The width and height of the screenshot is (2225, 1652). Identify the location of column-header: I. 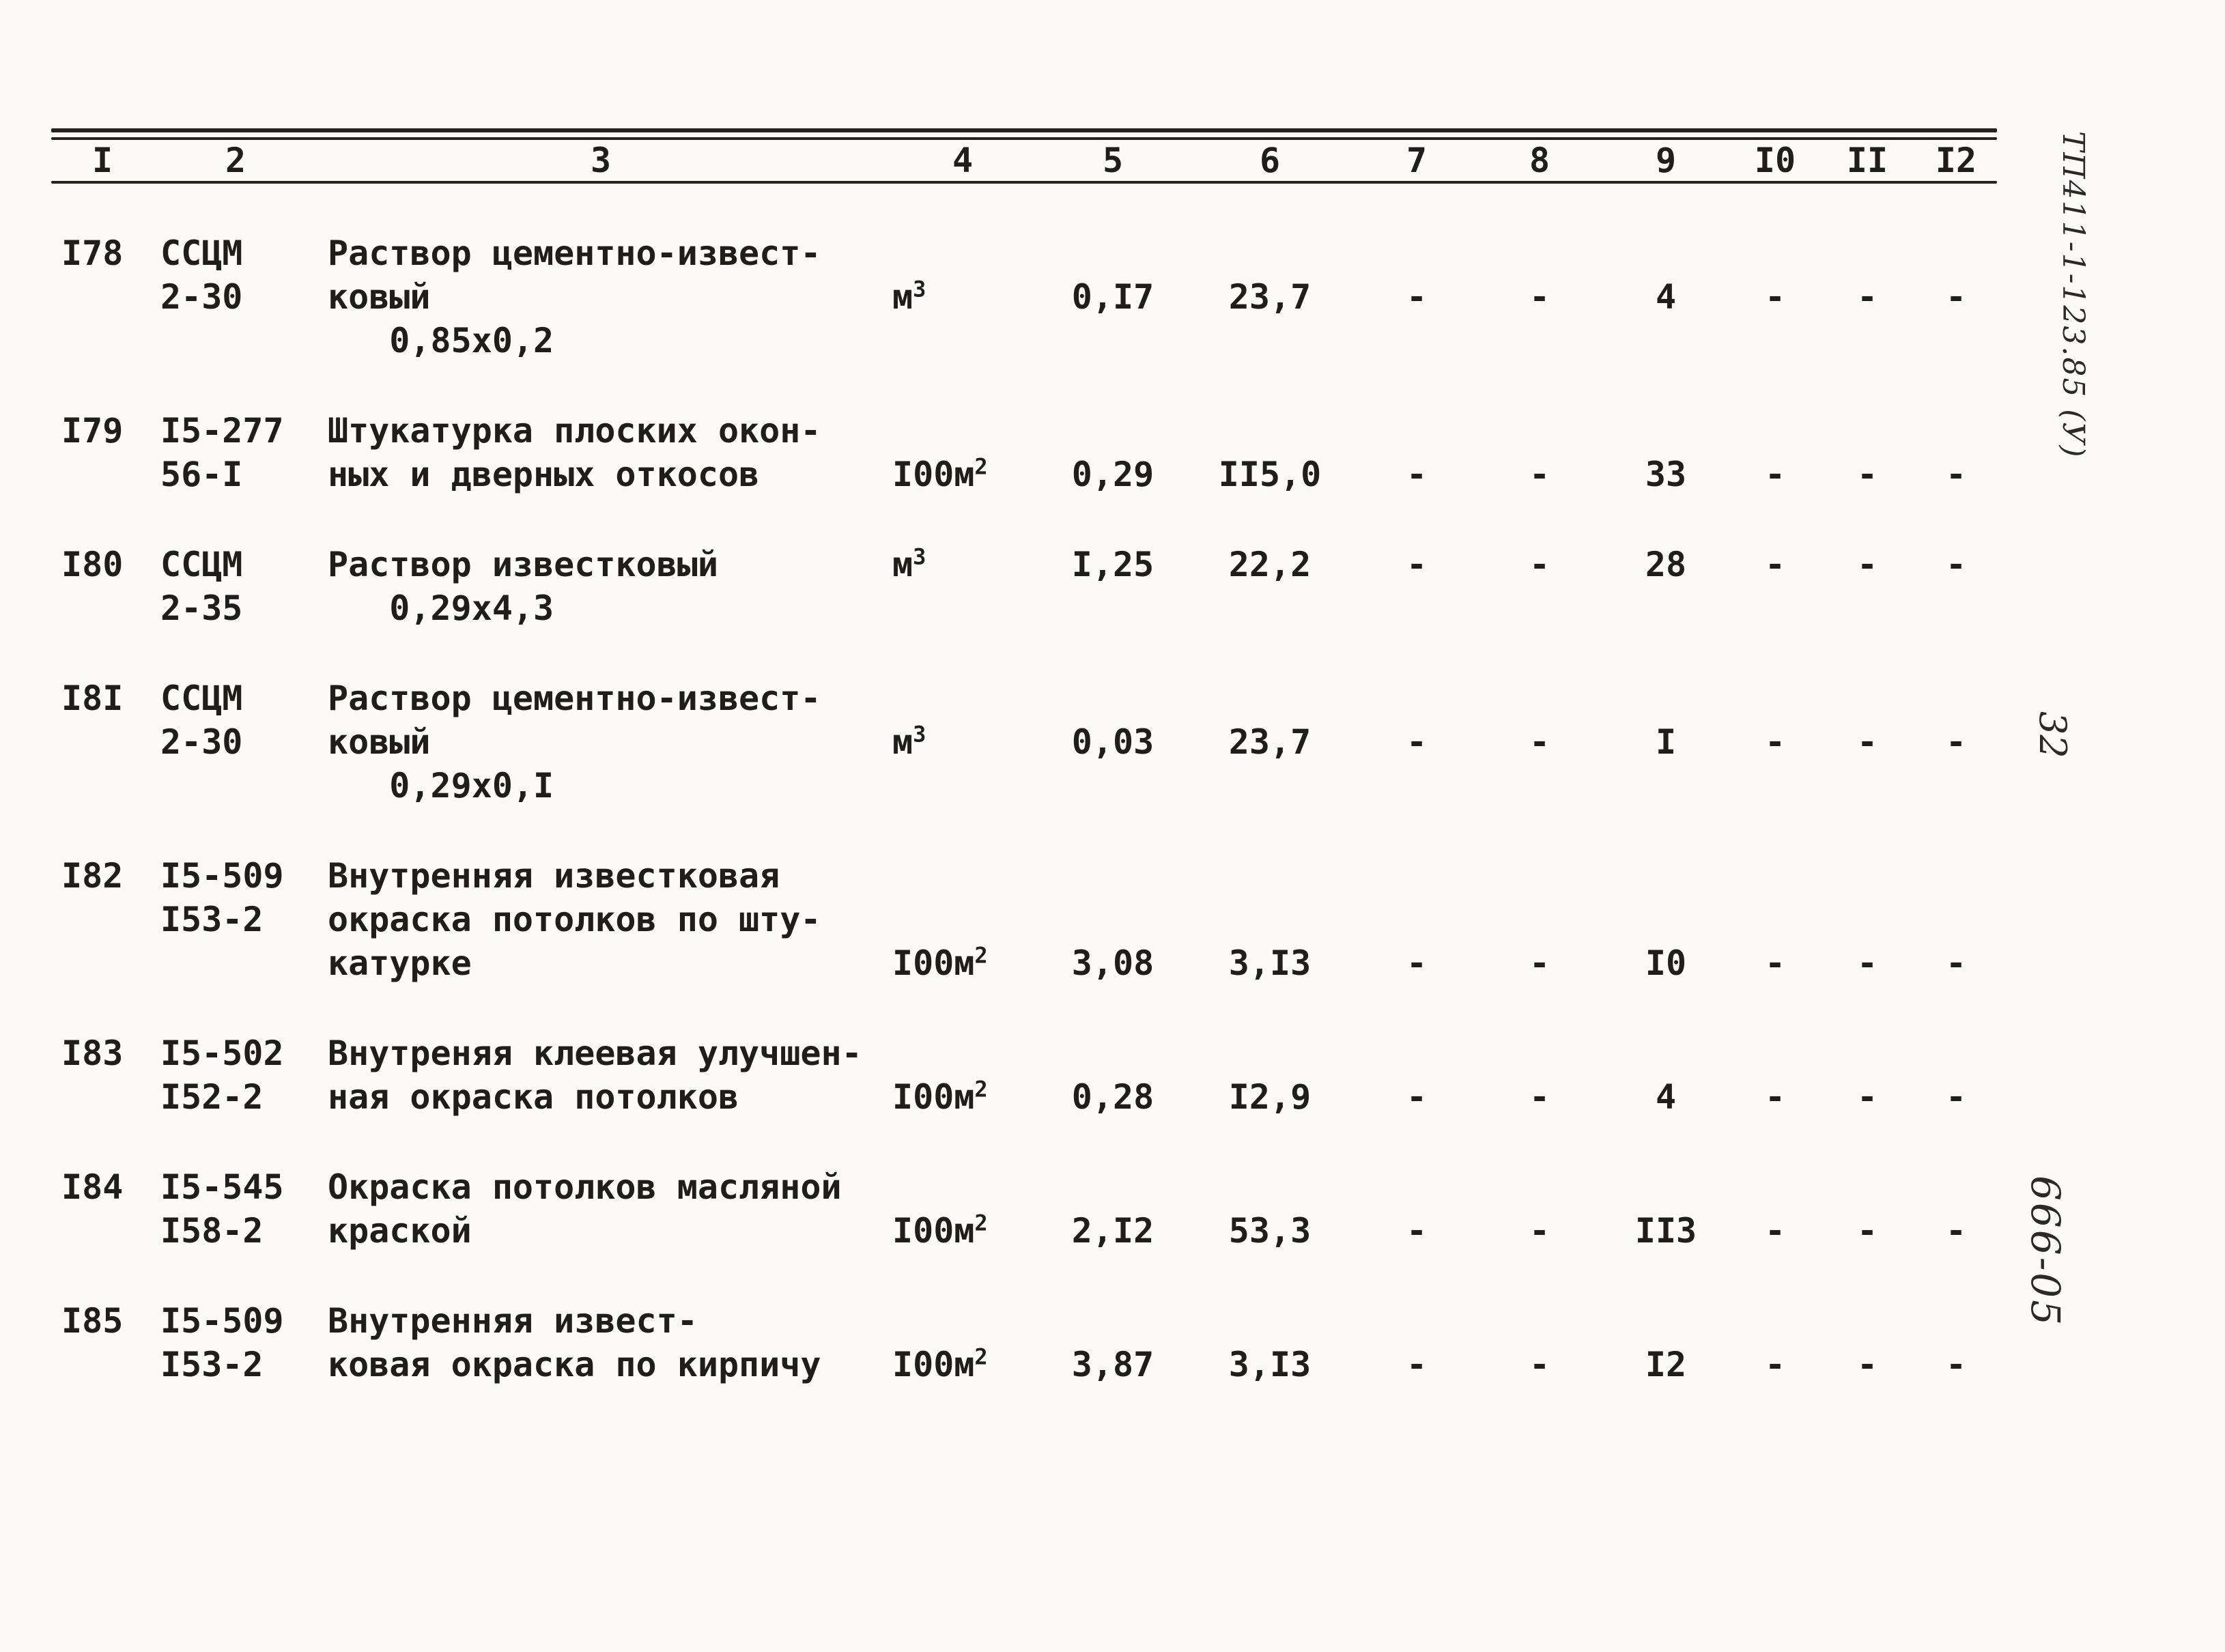
(102, 160).